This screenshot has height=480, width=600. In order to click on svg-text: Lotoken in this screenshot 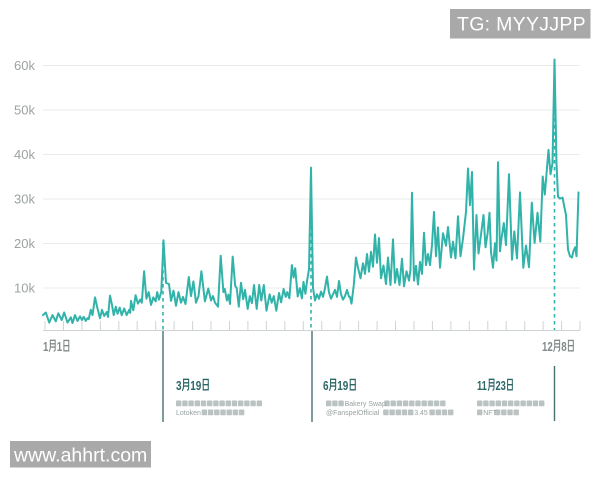, I will do `click(188, 413)`.